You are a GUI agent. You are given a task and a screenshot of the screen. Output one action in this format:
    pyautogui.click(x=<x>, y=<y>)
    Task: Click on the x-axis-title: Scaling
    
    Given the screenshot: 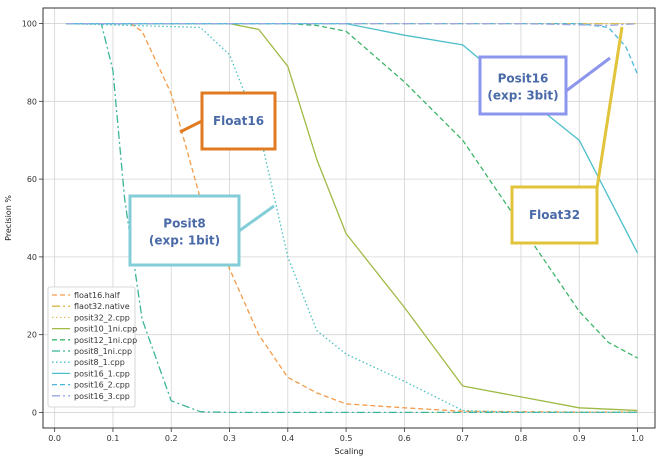 What is the action you would take?
    pyautogui.click(x=349, y=451)
    